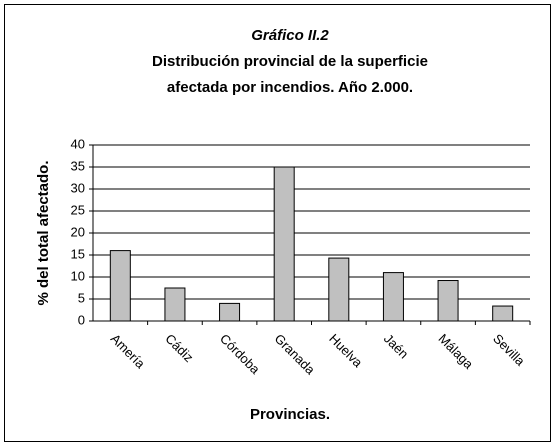 Image resolution: width=555 pixels, height=446 pixels. I want to click on chart-subtitle: Distribución provincial de la superficie, so click(290, 61).